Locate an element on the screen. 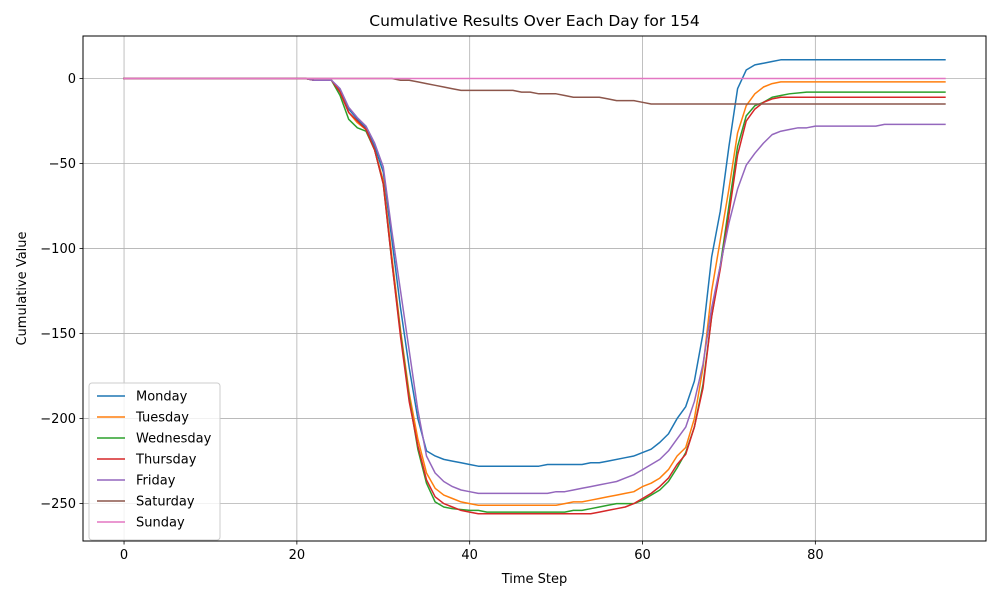 Image resolution: width=1000 pixels, height=600 pixels. chart-title: Cumulative Results Over Each Day for 154 is located at coordinates (534, 21).